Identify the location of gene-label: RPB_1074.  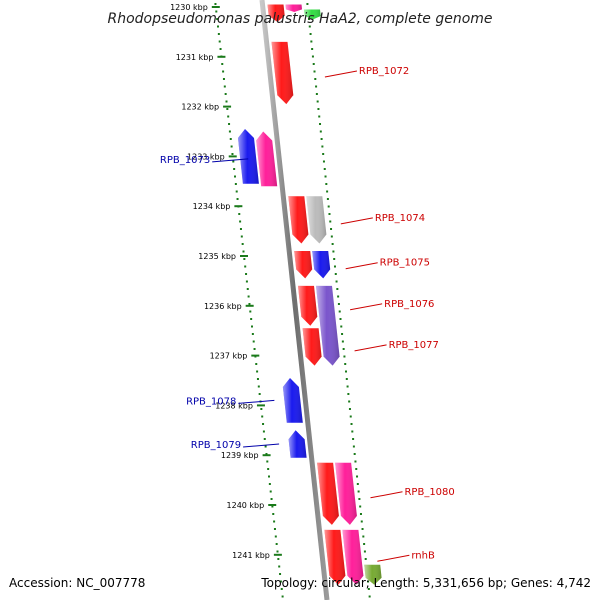
(400, 218).